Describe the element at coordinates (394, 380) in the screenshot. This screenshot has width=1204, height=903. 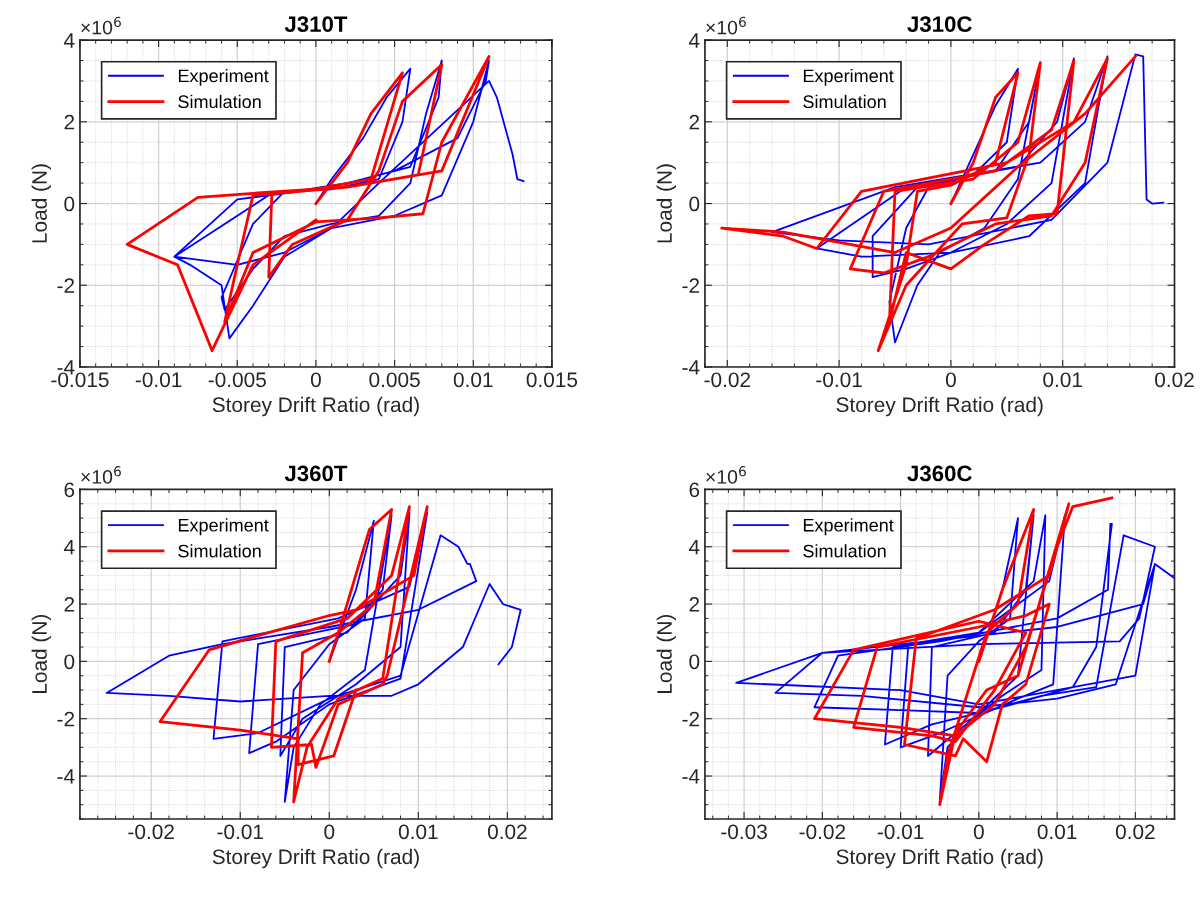
I see `x-tick-label: 0.005` at that location.